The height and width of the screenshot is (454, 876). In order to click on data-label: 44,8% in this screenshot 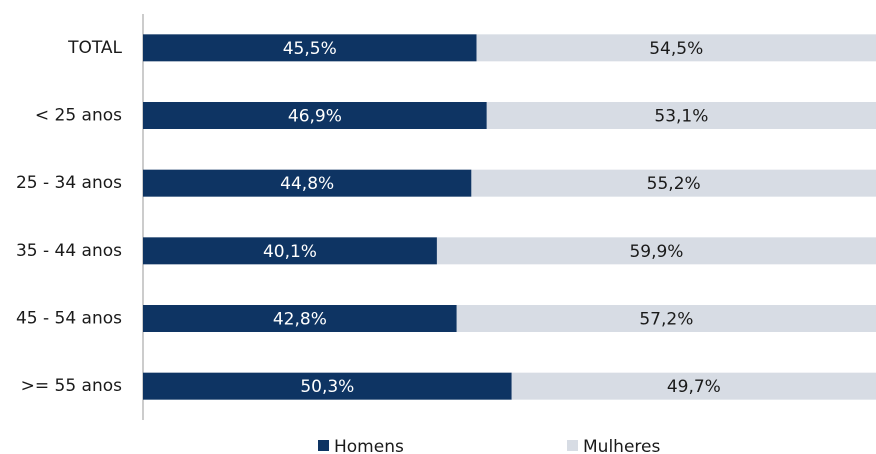, I will do `click(307, 184)`.